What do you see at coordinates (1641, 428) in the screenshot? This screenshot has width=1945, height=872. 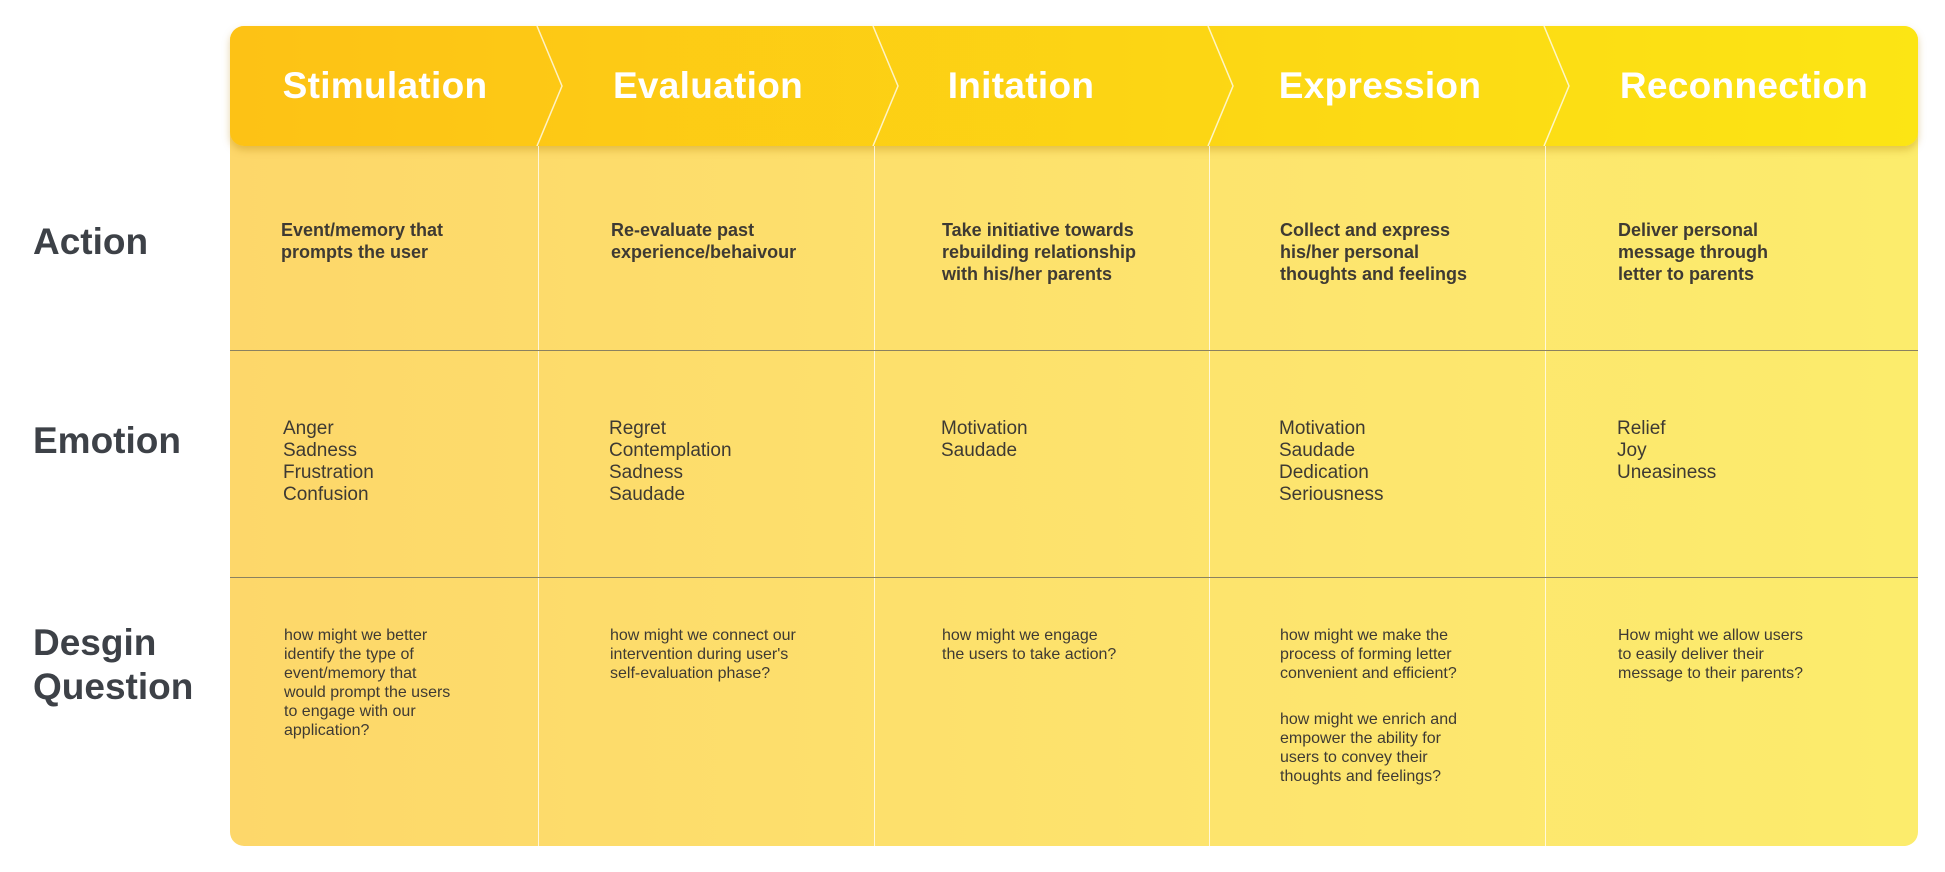 I see `emotion-item: Relief` at bounding box center [1641, 428].